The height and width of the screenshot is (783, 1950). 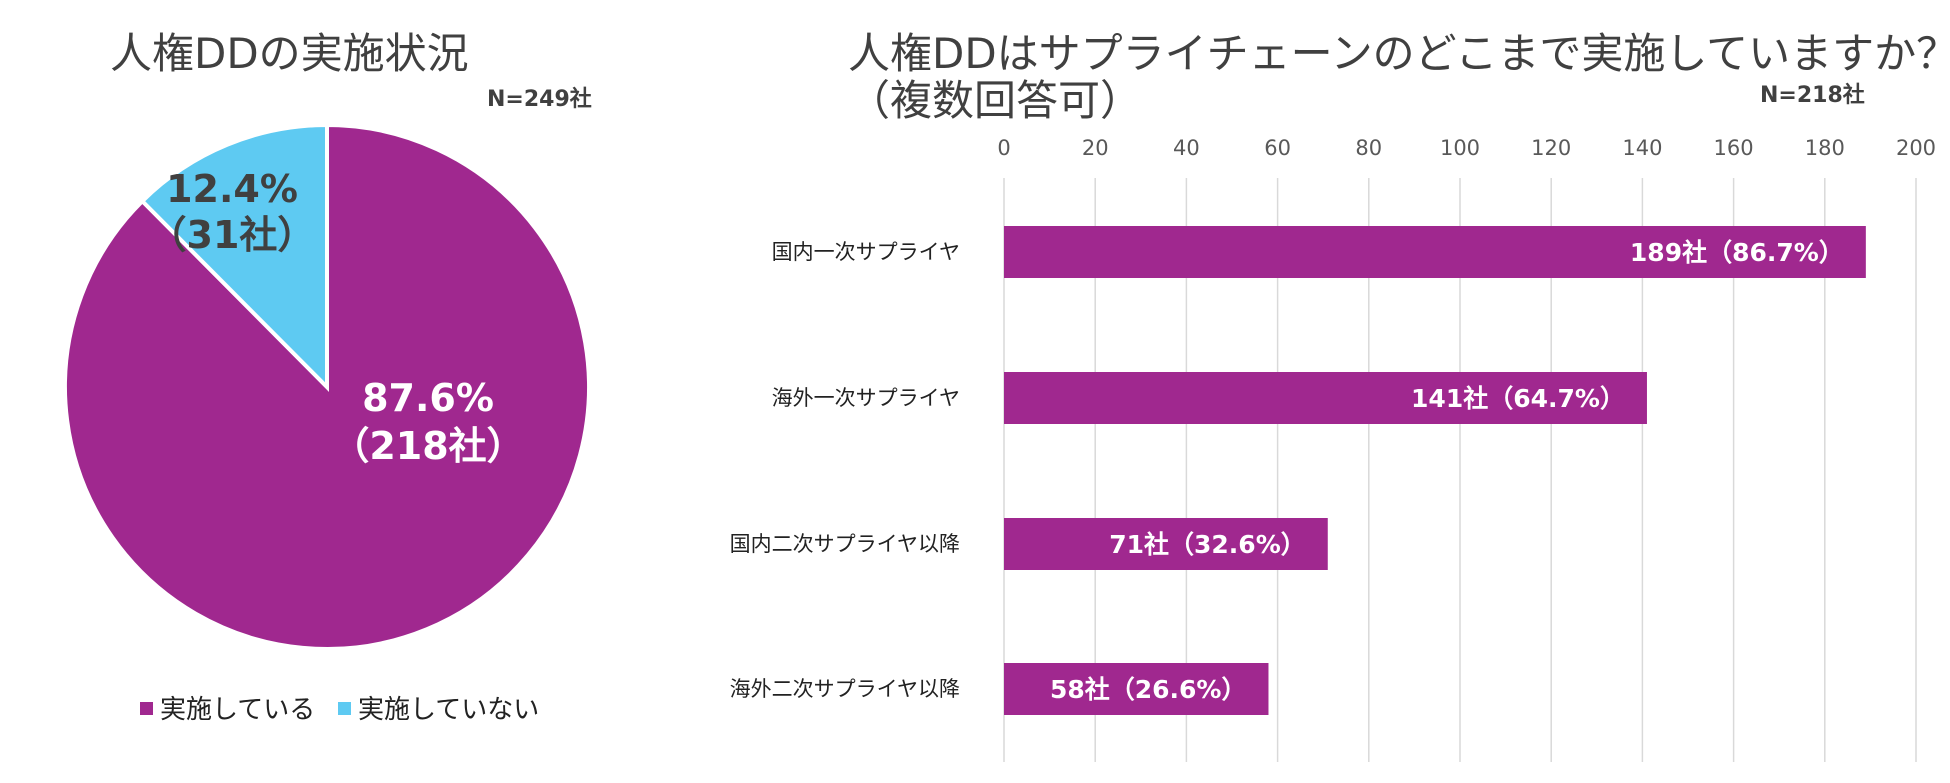 What do you see at coordinates (1368, 148) in the screenshot?
I see `x-tick-label: 80` at bounding box center [1368, 148].